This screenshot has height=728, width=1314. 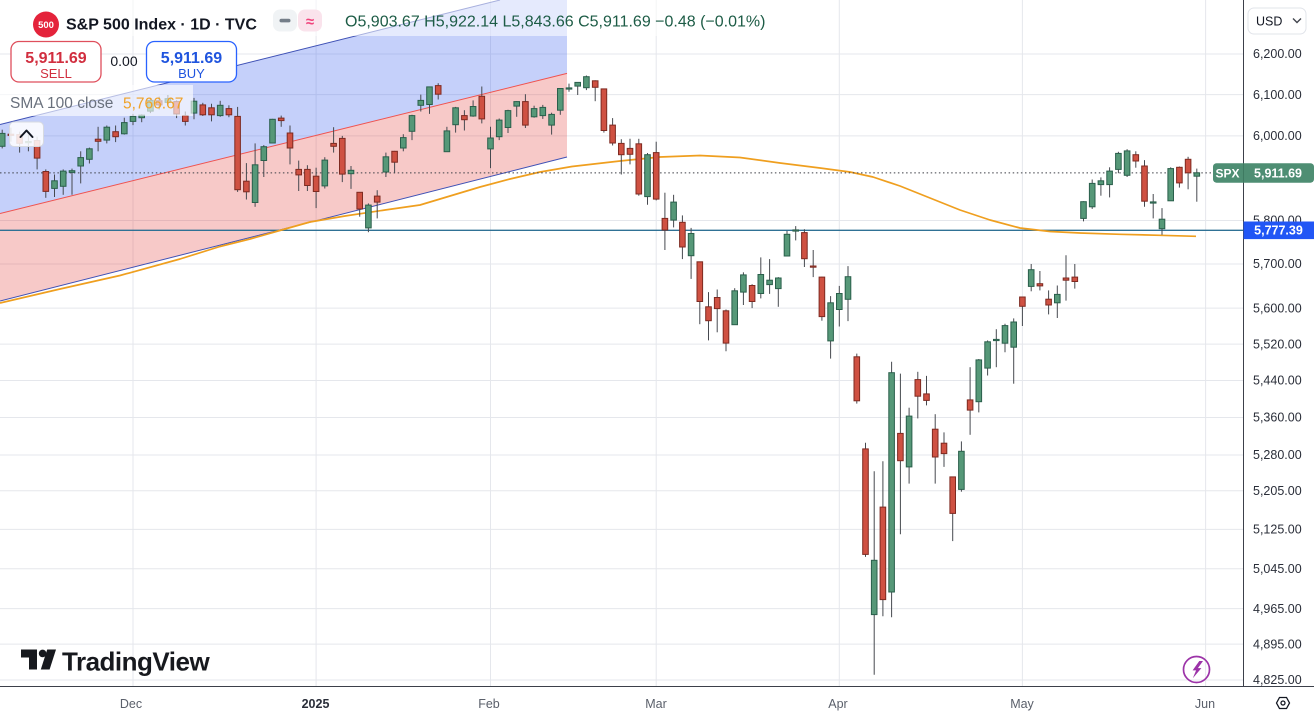 I want to click on svg-text: 6,100.00, so click(x=1277, y=95).